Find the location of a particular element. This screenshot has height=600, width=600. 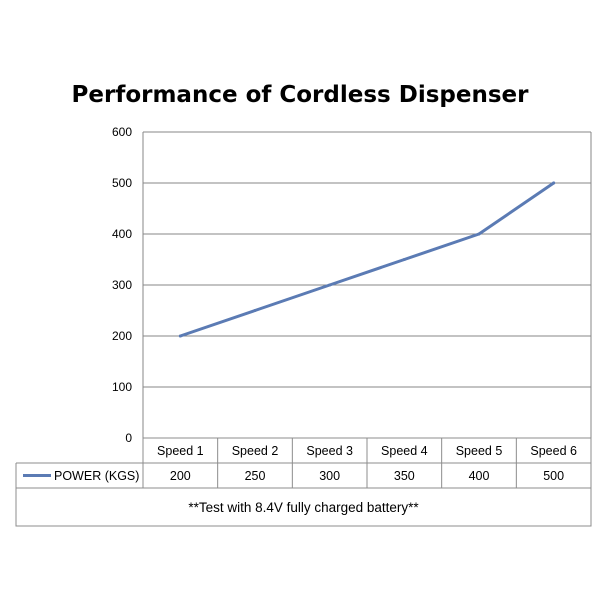

footnote-border is located at coordinates (303, 507).